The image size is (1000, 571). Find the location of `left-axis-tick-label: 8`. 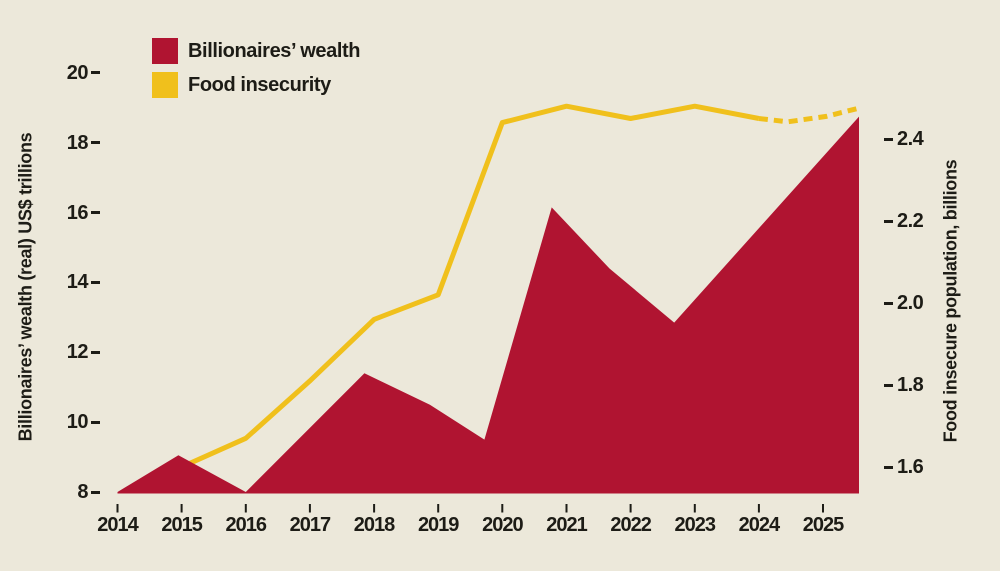

left-axis-tick-label: 8 is located at coordinates (82, 492).